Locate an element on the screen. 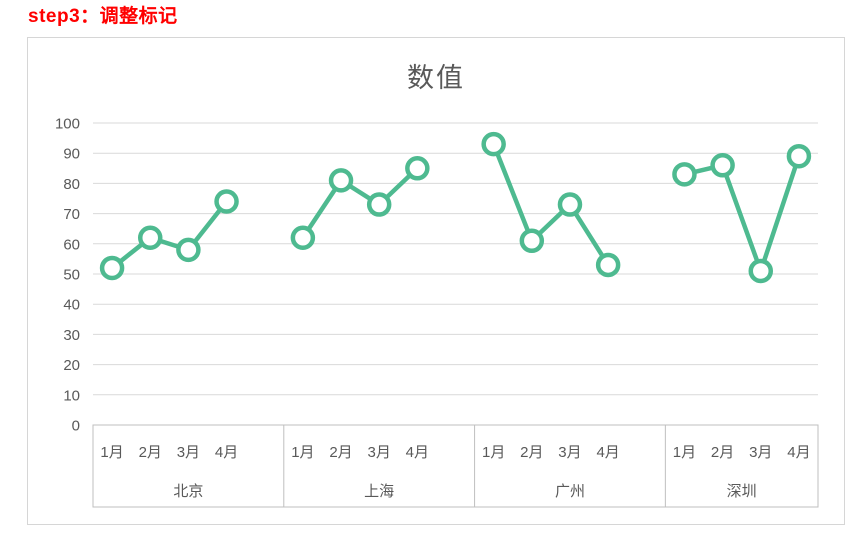 This screenshot has height=545, width=865. category-box is located at coordinates (455, 466).